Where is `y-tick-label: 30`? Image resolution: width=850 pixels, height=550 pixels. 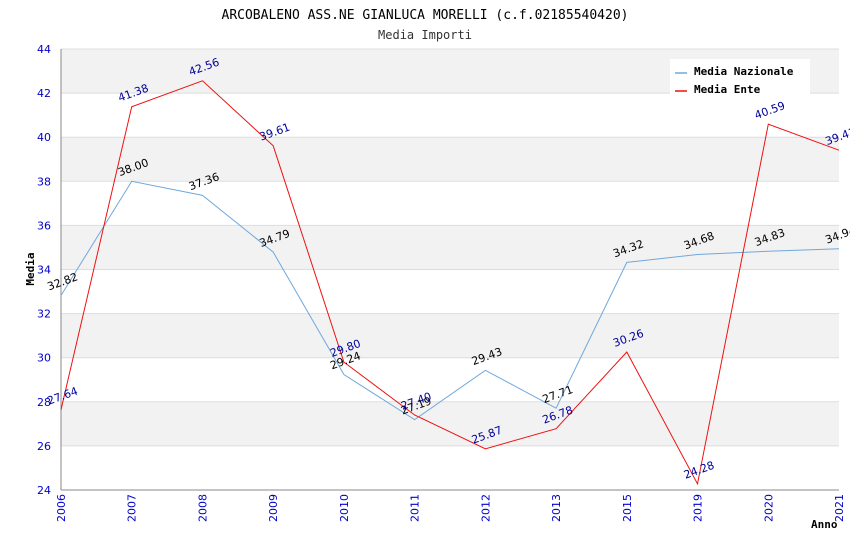 y-tick-label: 30 is located at coordinates (44, 358).